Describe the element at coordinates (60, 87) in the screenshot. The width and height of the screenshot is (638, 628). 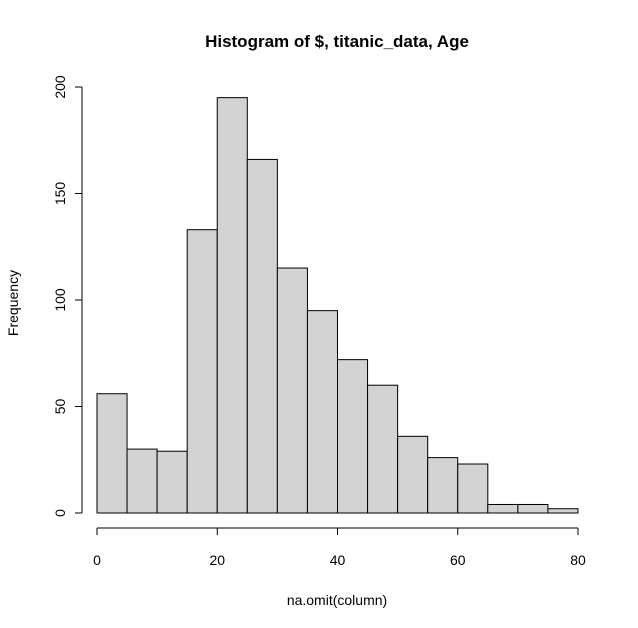
I see `y-tick-label: 200` at that location.